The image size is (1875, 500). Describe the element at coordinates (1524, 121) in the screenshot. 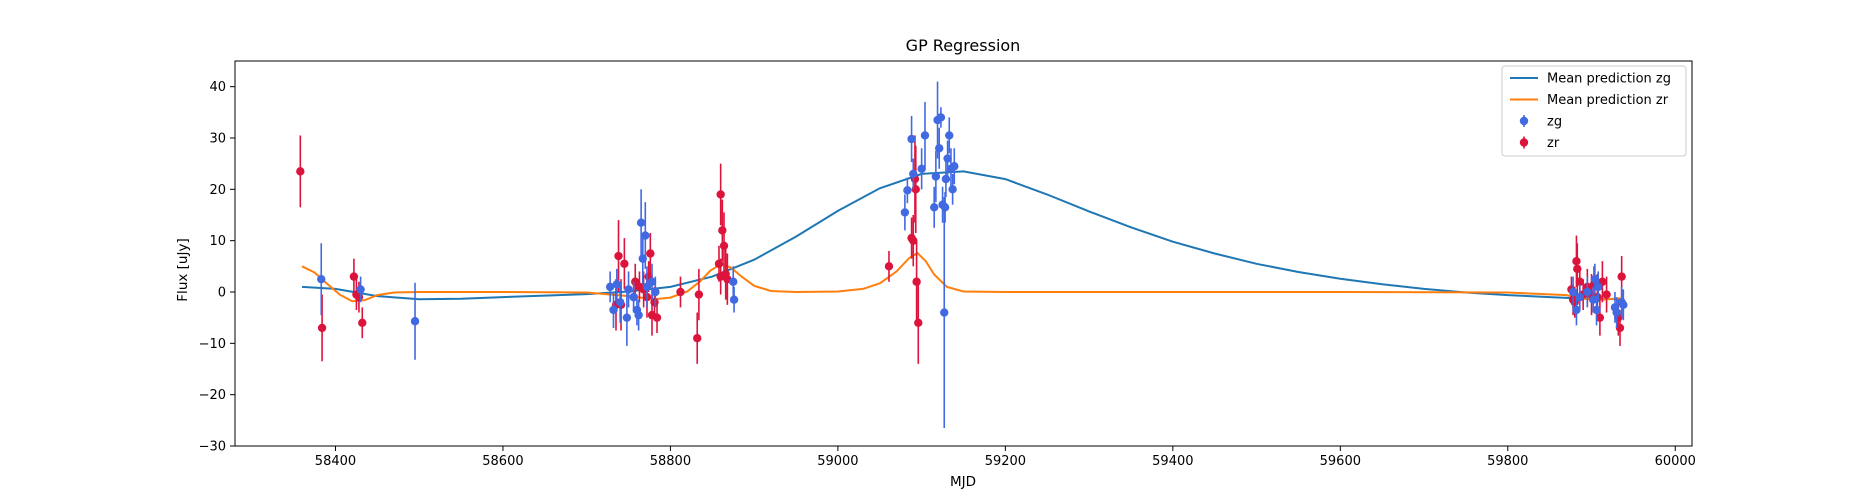

I see `legend-marker-swatch` at that location.